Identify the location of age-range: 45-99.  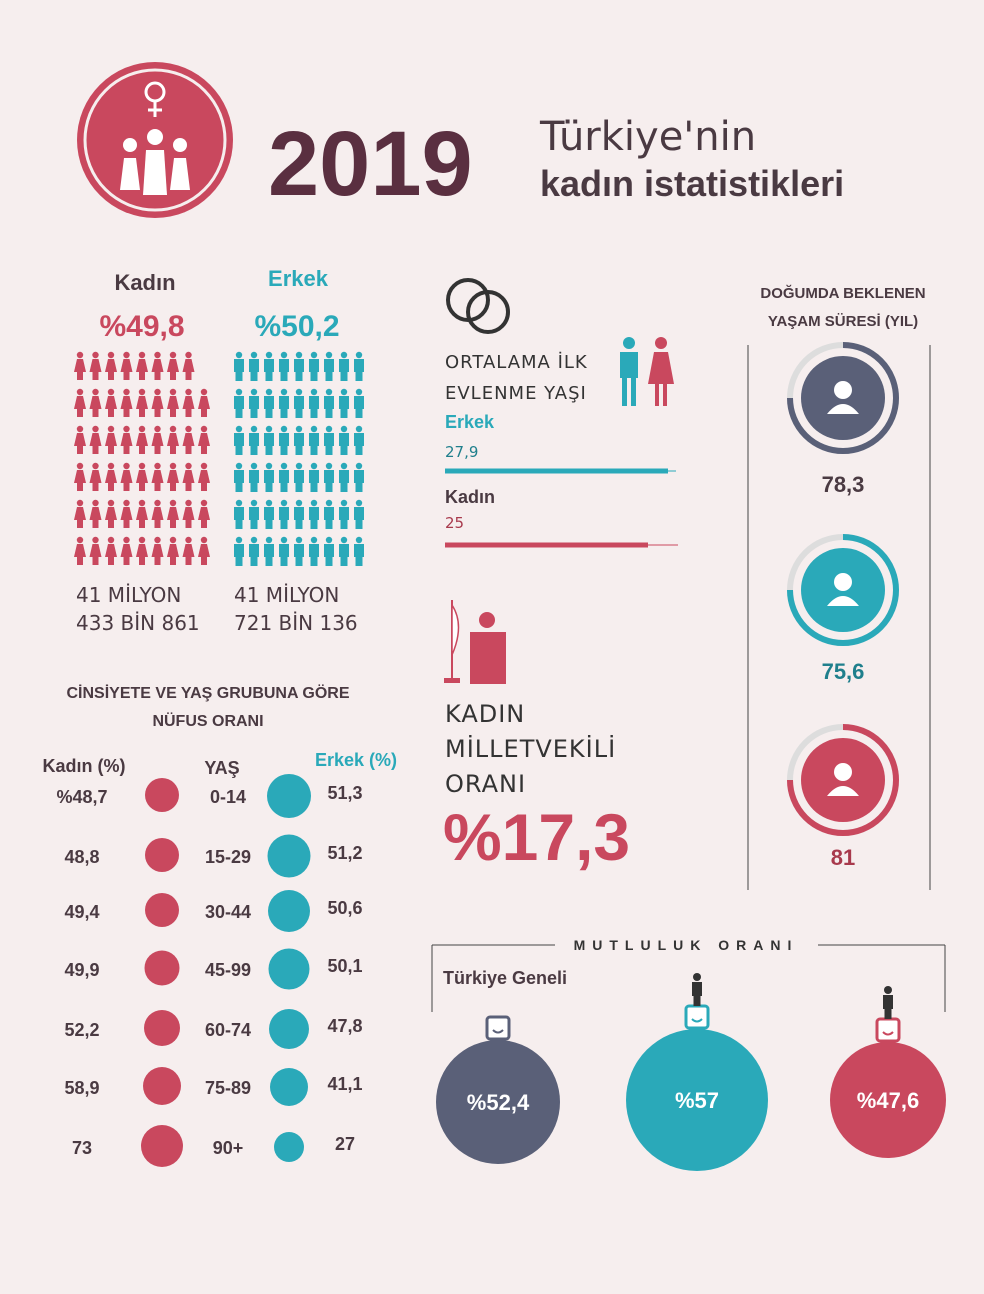
(228, 970).